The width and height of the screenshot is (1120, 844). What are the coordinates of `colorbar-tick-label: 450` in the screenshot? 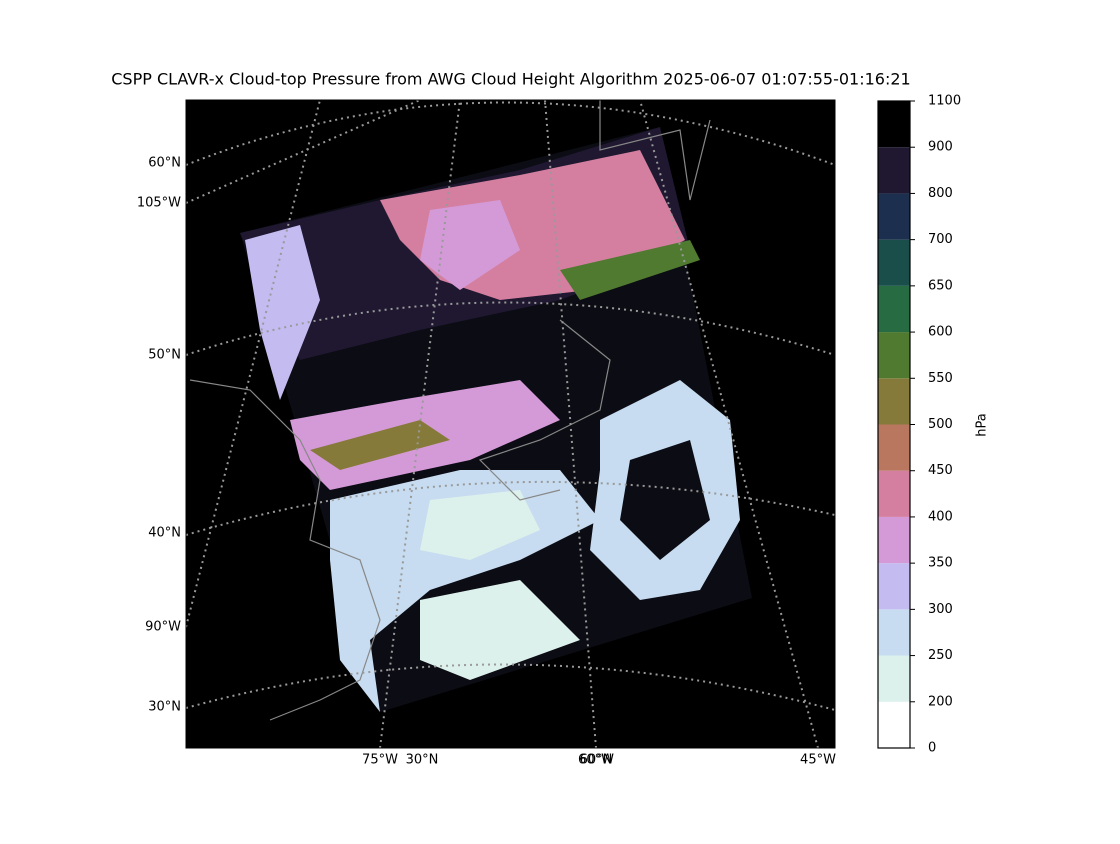 It's located at (940, 470).